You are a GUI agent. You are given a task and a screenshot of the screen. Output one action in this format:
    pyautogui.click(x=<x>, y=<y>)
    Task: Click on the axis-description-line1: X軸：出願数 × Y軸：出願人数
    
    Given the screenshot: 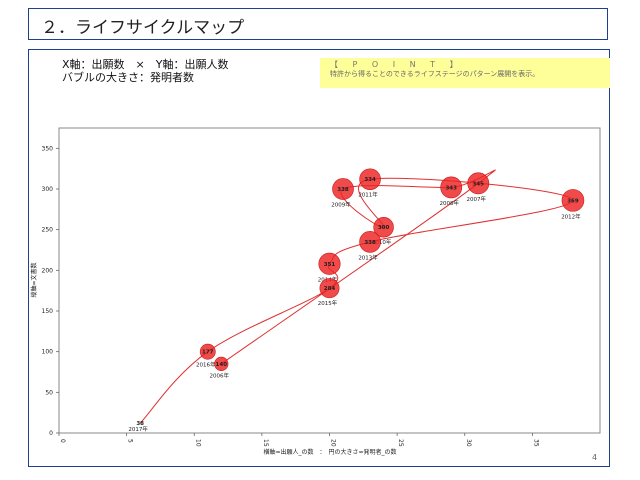 What is the action you would take?
    pyautogui.click(x=145, y=64)
    